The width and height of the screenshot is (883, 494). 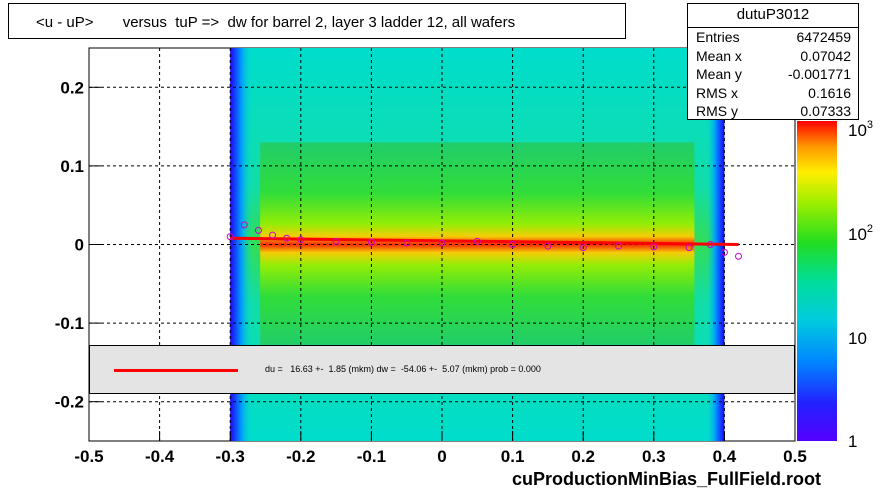 I want to click on profile-markers, so click(x=484, y=240).